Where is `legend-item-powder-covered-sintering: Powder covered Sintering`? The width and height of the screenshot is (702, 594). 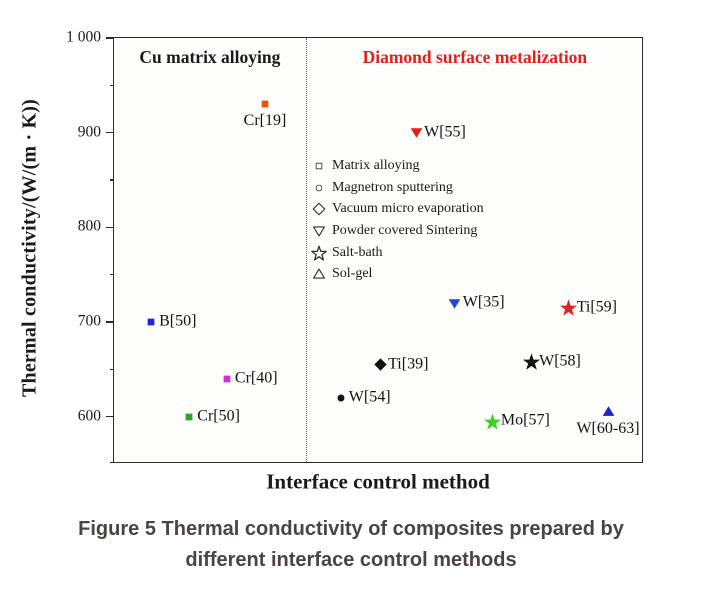
legend-item-powder-covered-sintering: Powder covered Sintering is located at coordinates (397, 231).